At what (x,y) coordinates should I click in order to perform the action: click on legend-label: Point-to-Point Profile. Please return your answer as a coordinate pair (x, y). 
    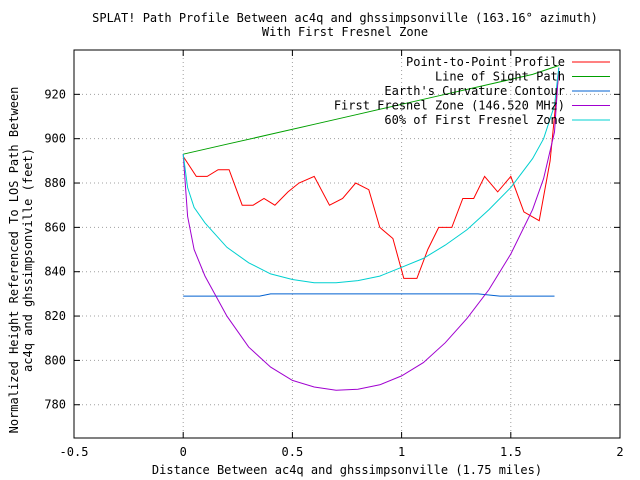
    Looking at the image, I should click on (485, 62).